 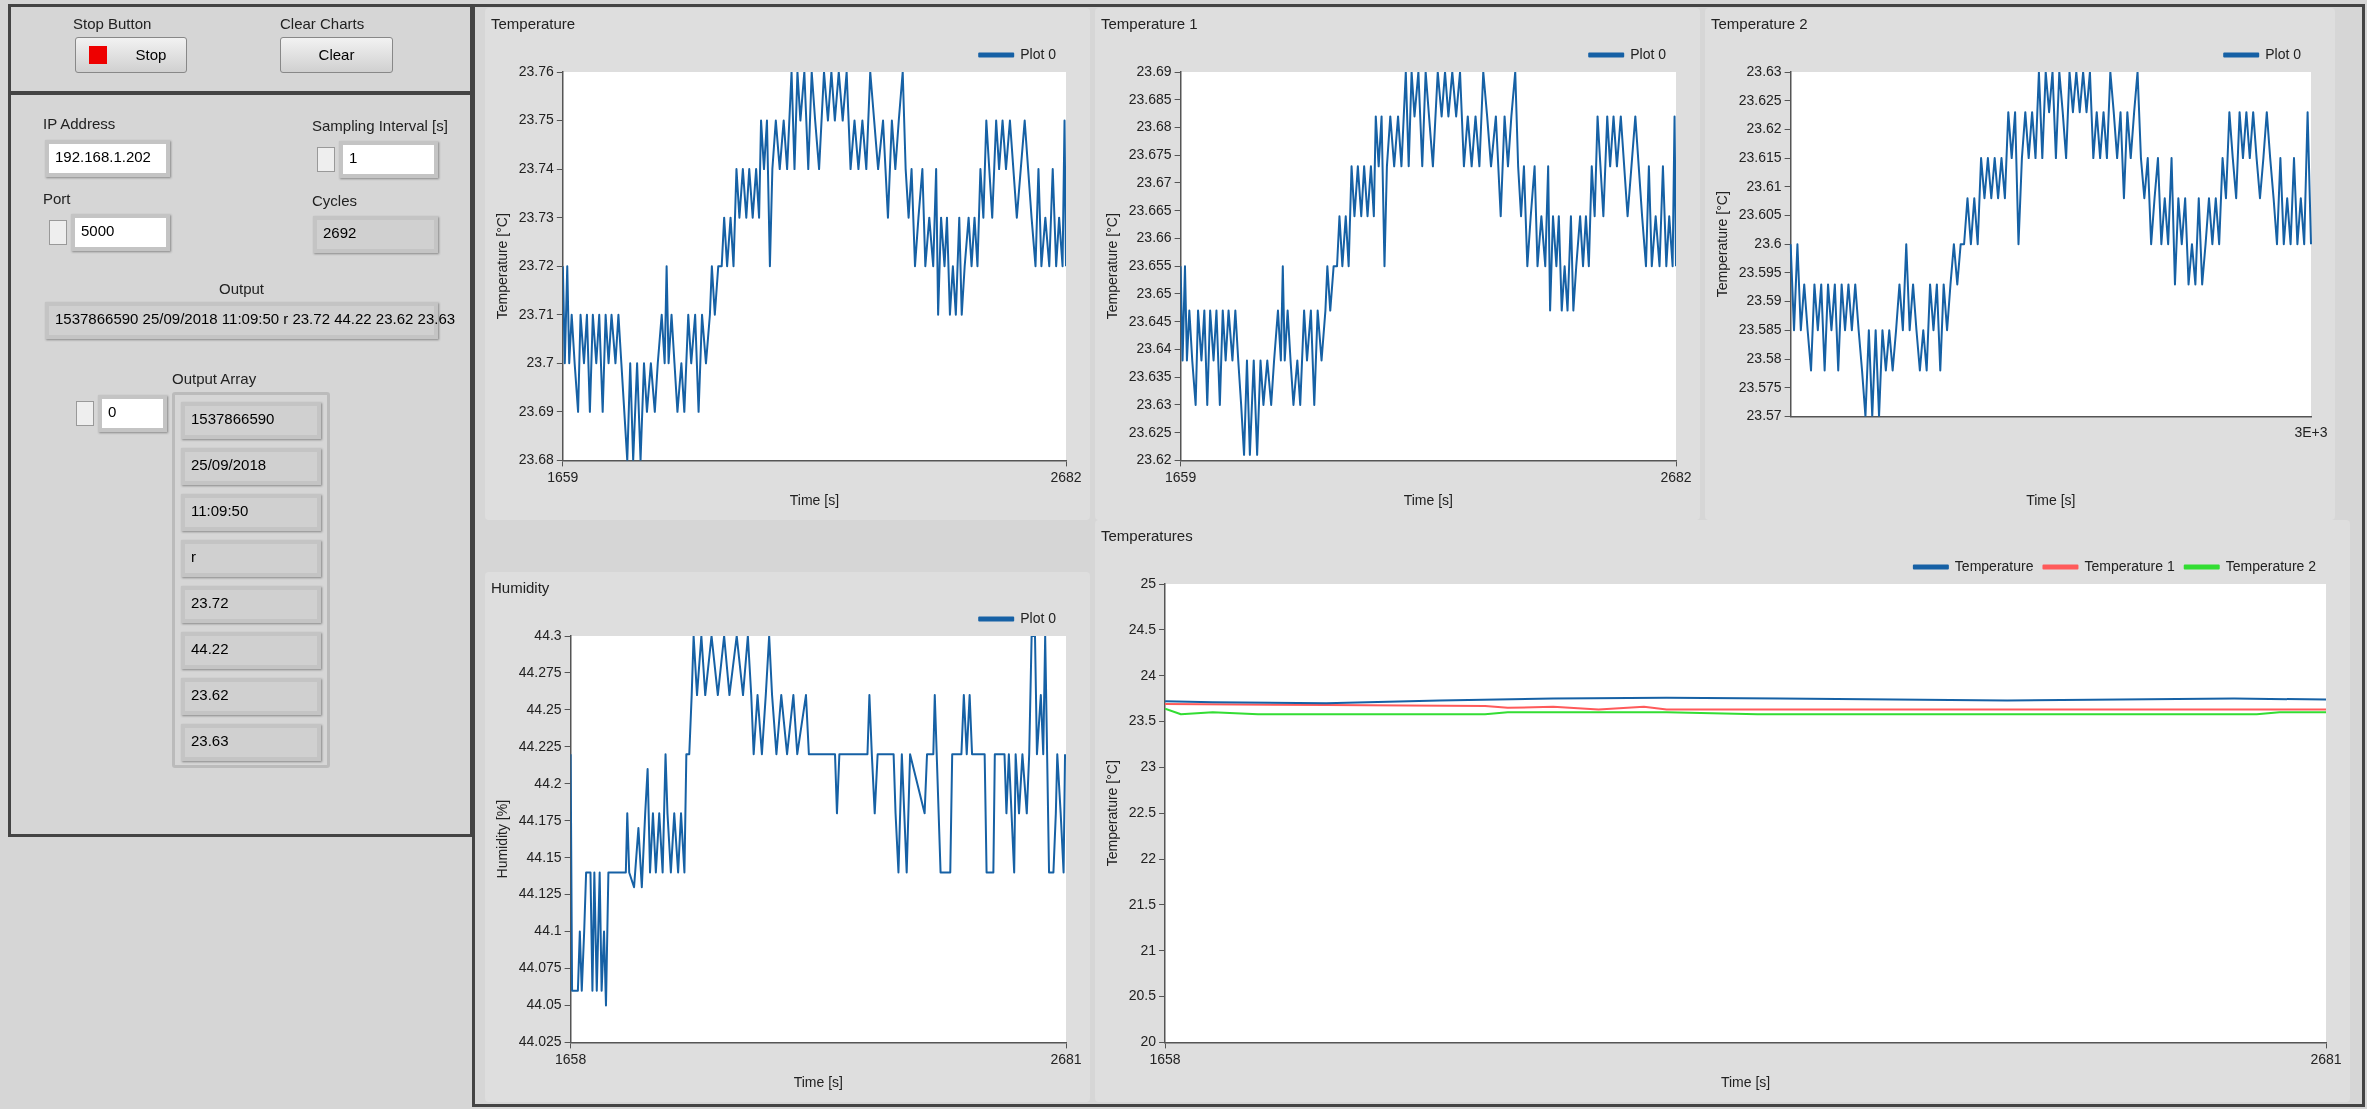 What do you see at coordinates (1154, 348) in the screenshot?
I see `y-tick-label: 23.64` at bounding box center [1154, 348].